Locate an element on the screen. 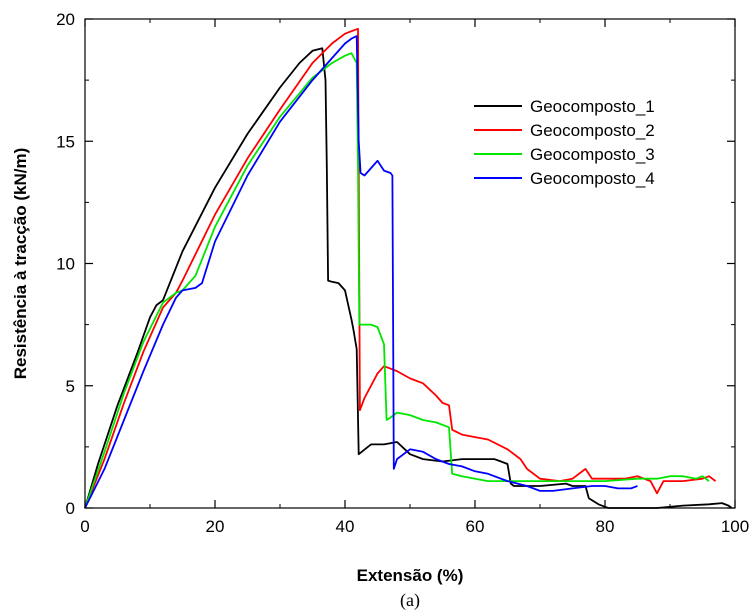 Image resolution: width=755 pixels, height=616 pixels. x-tick-label: 100 is located at coordinates (735, 526).